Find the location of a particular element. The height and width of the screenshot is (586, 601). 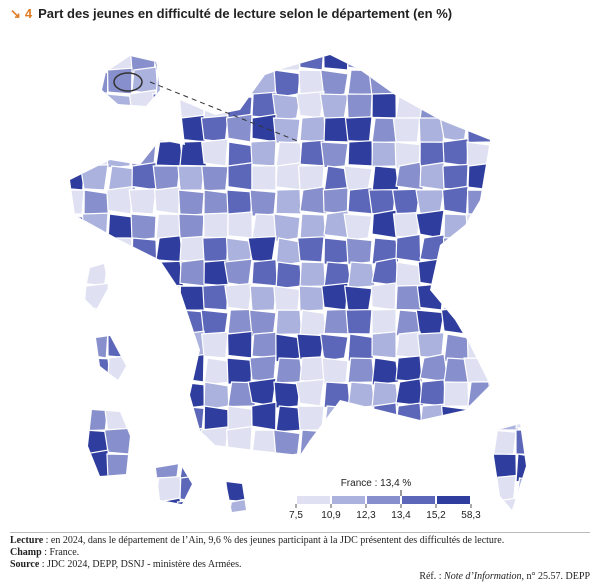

arrow-icon: ↘ is located at coordinates (15, 13).